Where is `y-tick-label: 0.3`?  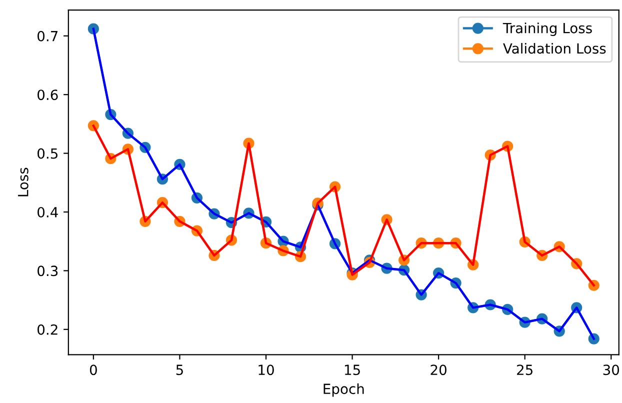 y-tick-label: 0.3 is located at coordinates (48, 271).